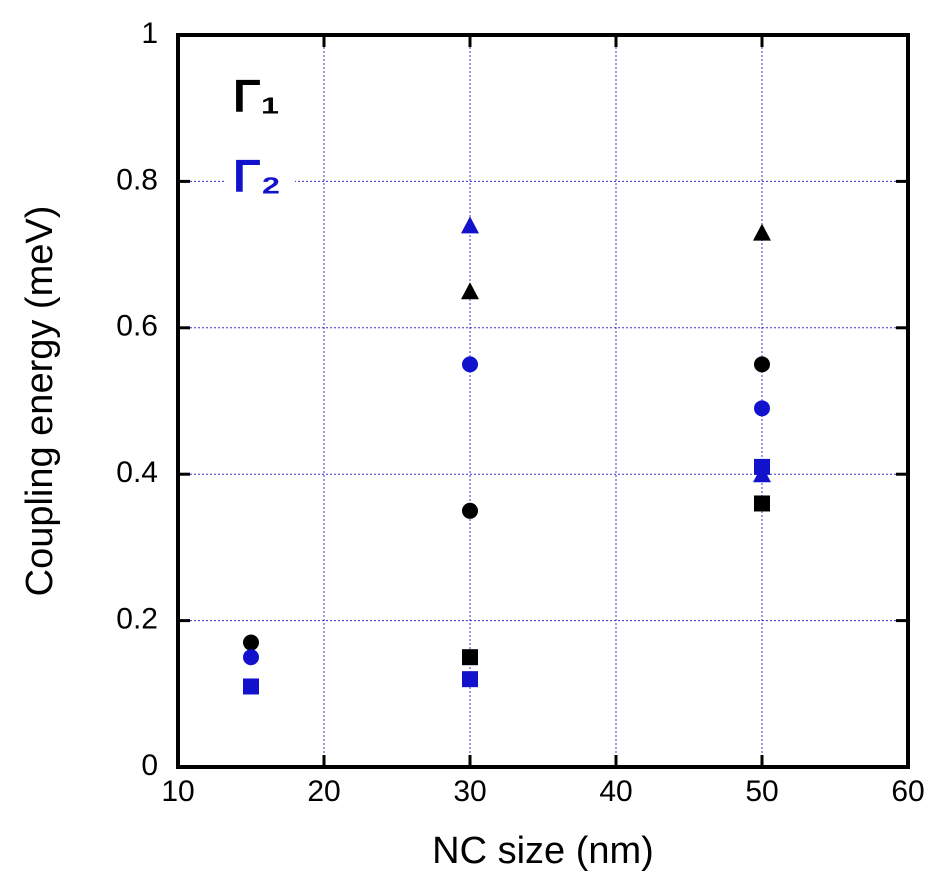 The width and height of the screenshot is (935, 882). I want to click on y-tick-label: 0.2, so click(137, 619).